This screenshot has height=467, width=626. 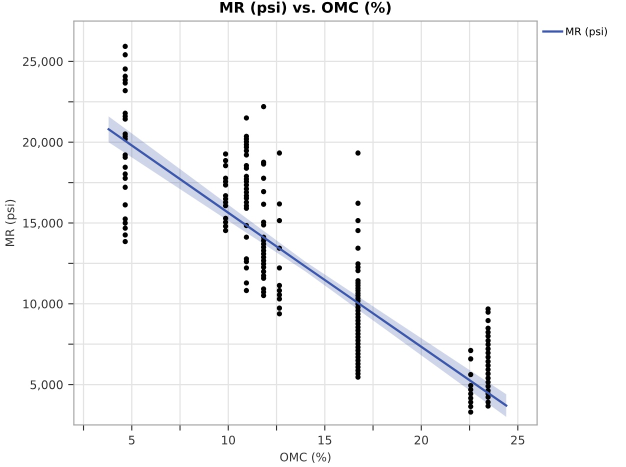 I want to click on y-tick-label: 5,000, so click(x=46, y=385).